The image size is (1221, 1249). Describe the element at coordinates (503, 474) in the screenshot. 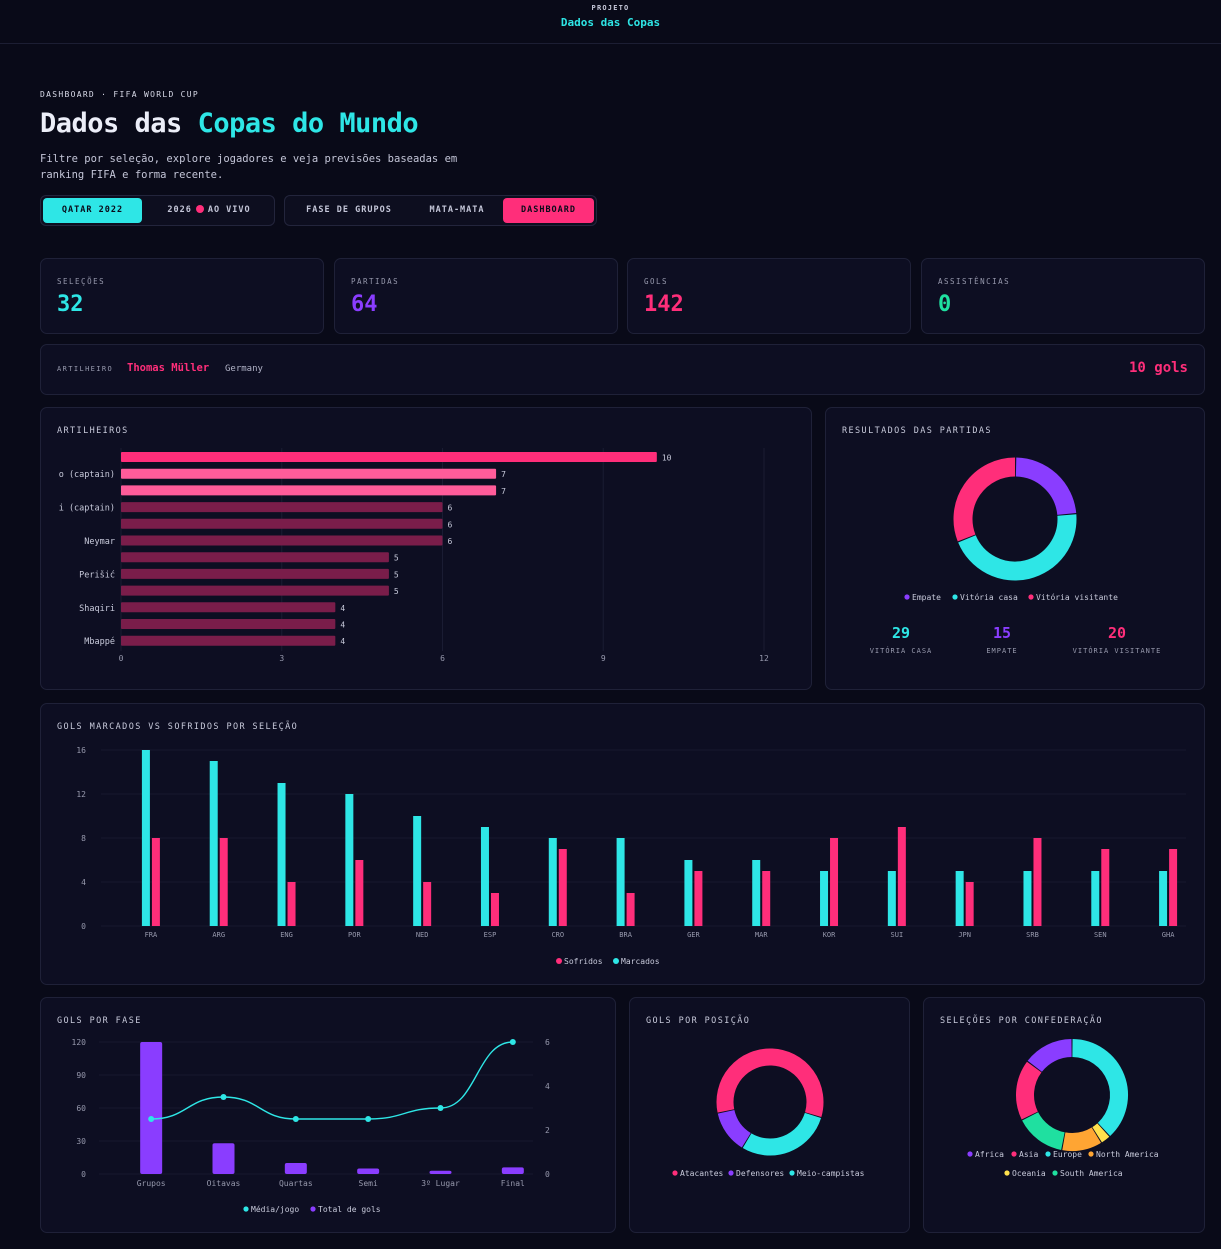

I see `data-label: 7` at that location.